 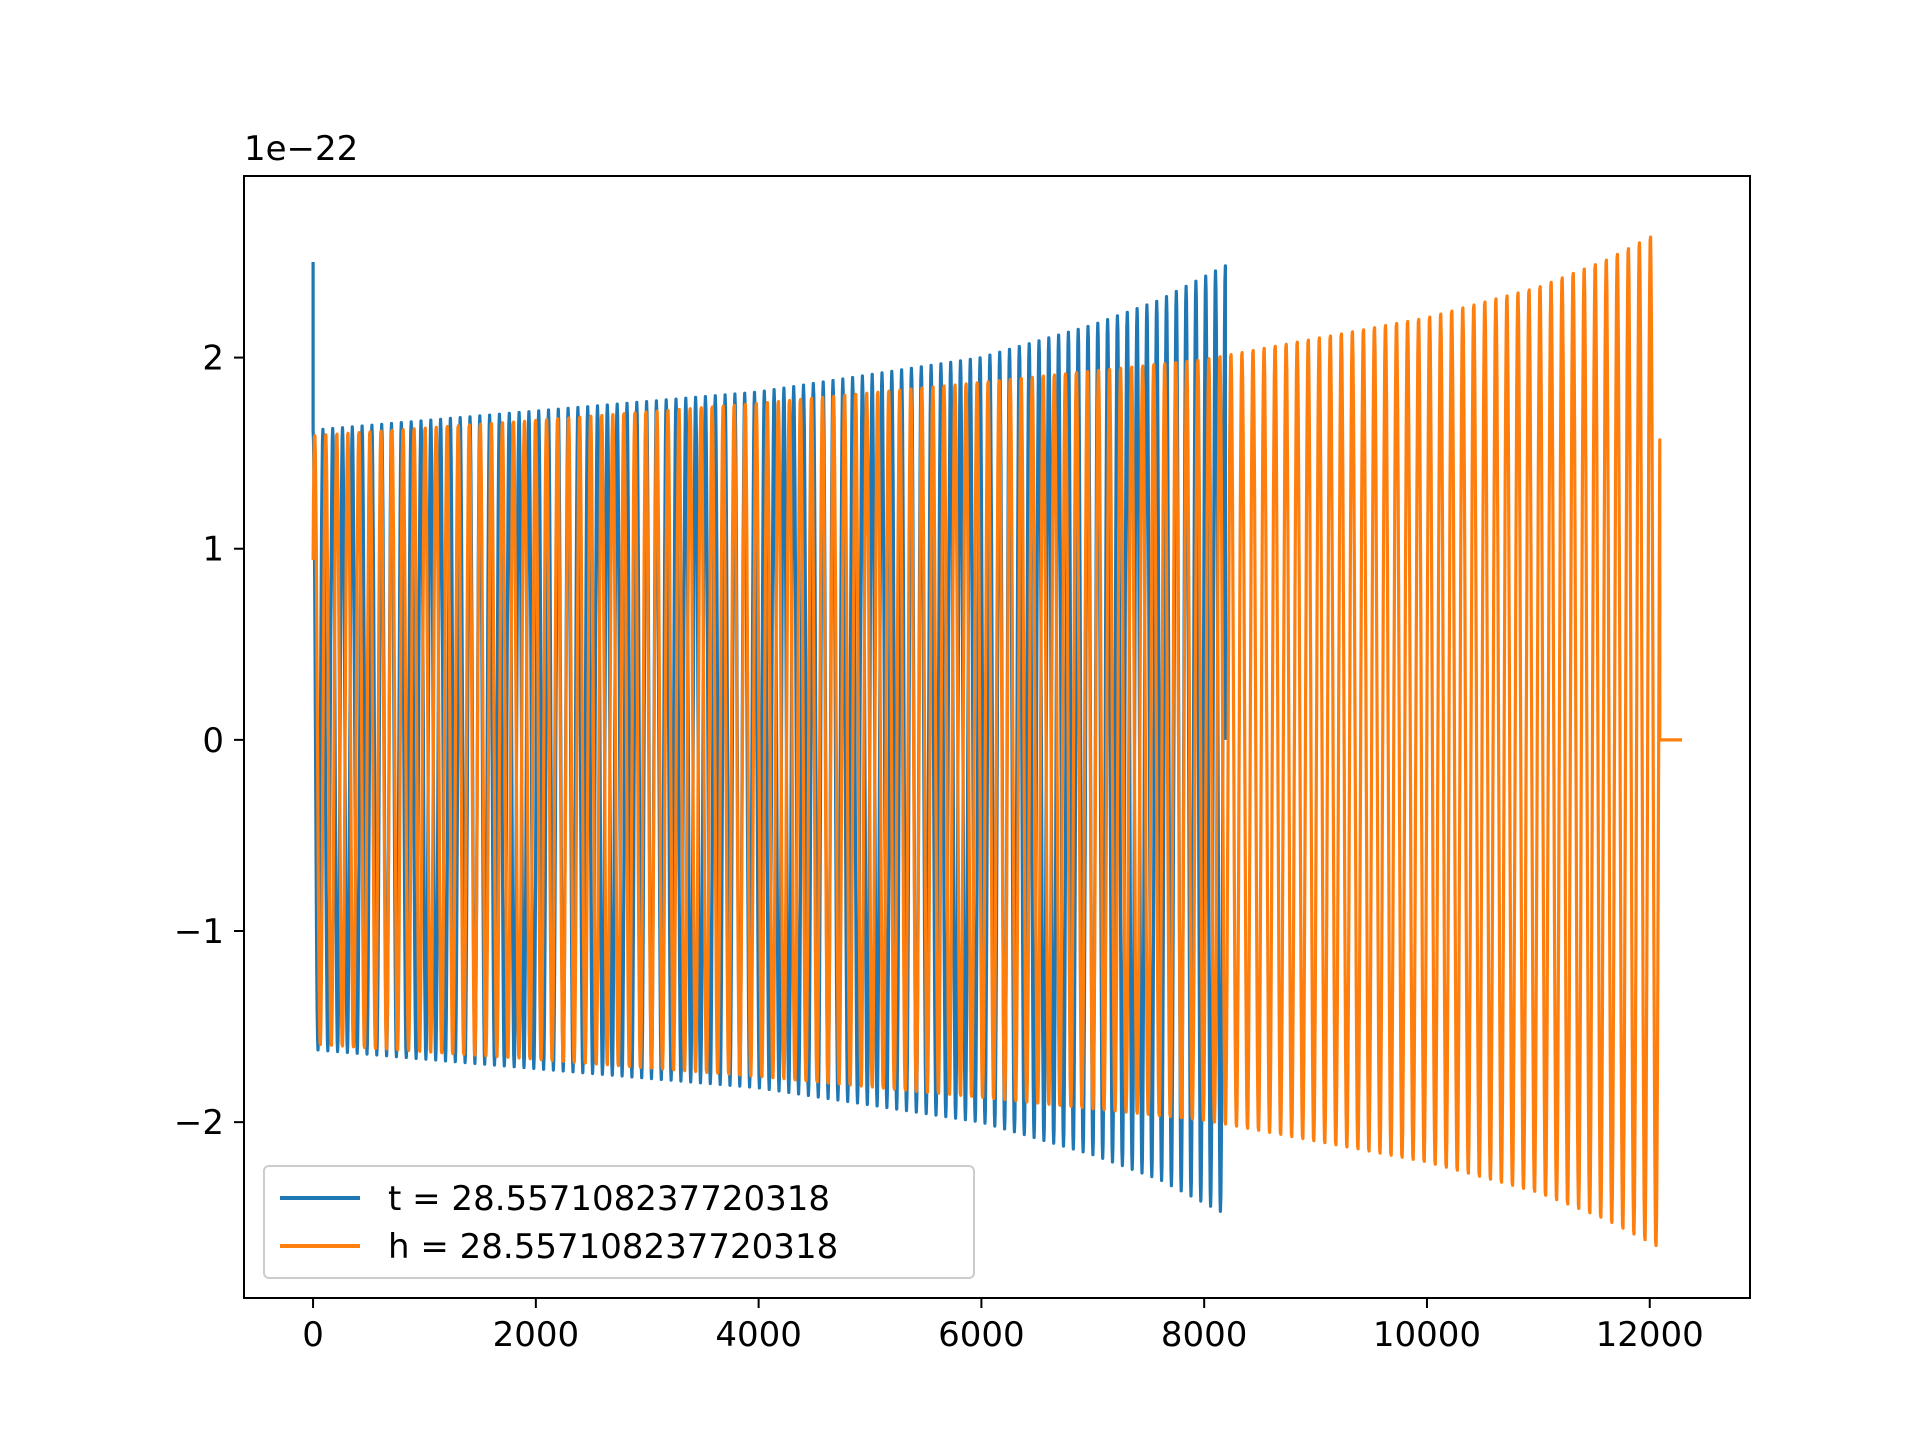 I want to click on y-tick-label: 2, so click(x=213, y=359).